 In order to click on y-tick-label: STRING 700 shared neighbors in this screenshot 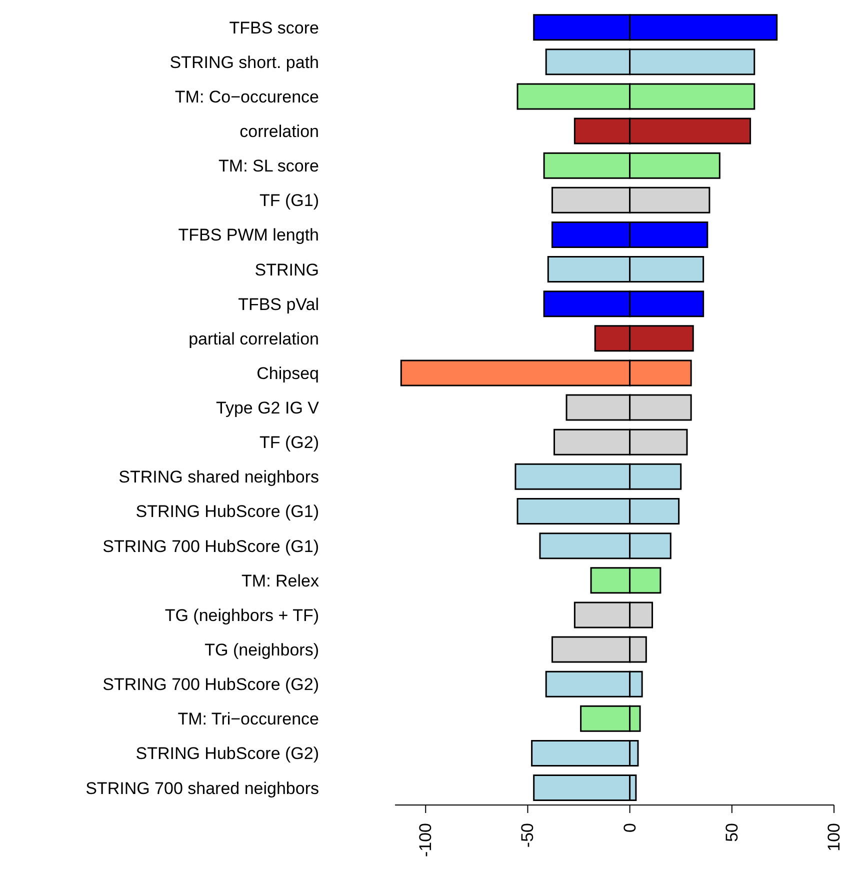, I will do `click(202, 788)`.